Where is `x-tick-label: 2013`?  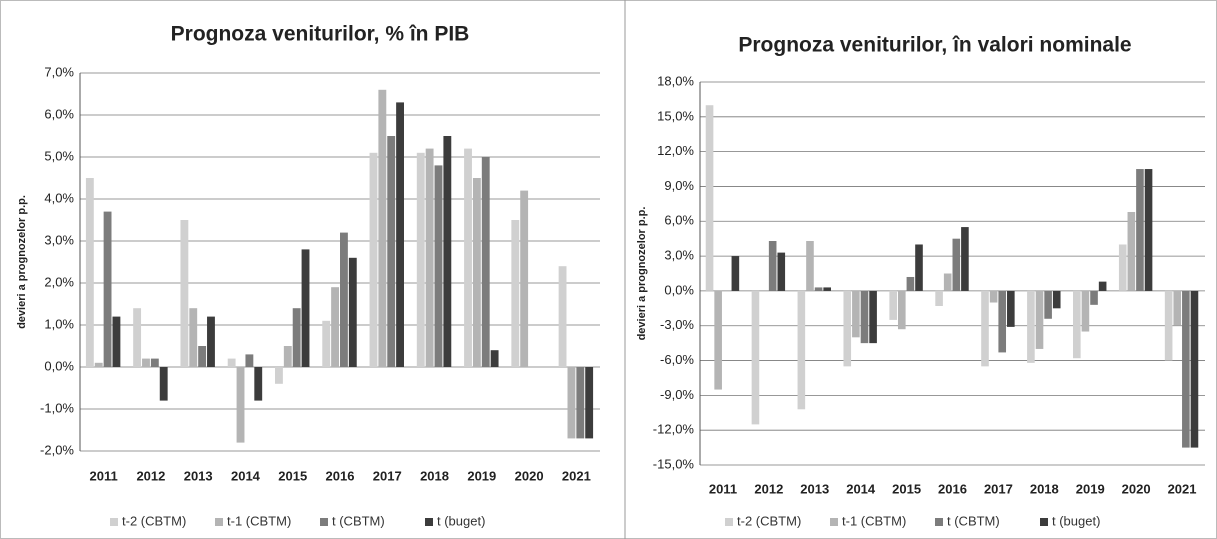
x-tick-label: 2013 is located at coordinates (198, 475).